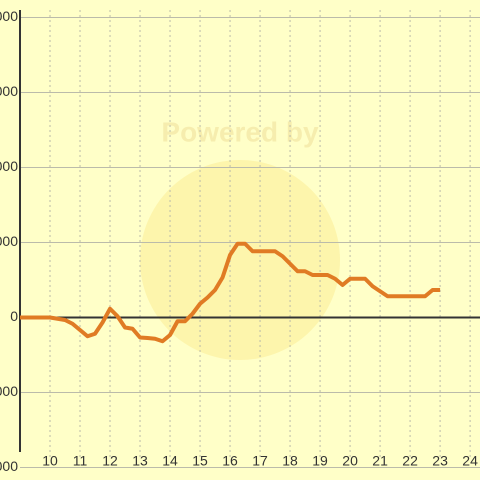 Image resolution: width=480 pixels, height=480 pixels. What do you see at coordinates (380, 461) in the screenshot?
I see `x-tick-label: 21` at bounding box center [380, 461].